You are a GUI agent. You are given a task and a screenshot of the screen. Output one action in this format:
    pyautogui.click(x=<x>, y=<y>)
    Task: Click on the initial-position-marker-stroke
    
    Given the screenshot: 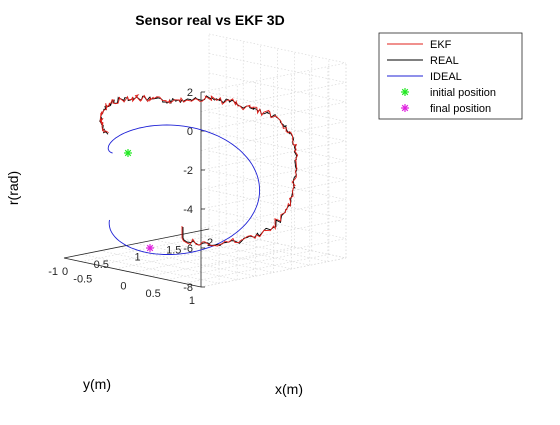 What is the action you would take?
    pyautogui.click(x=128, y=153)
    